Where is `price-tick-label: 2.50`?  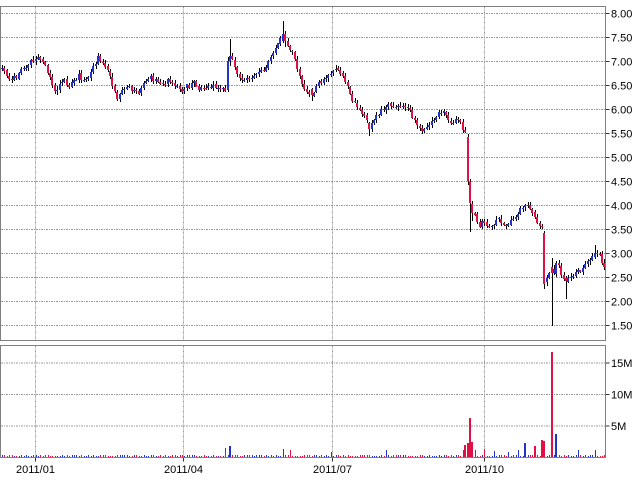 price-tick-label: 2.50 is located at coordinates (621, 279).